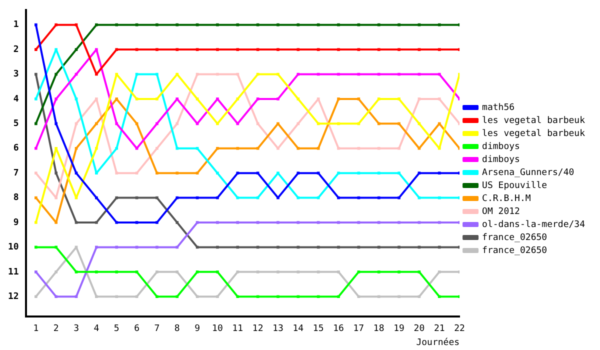  Describe the element at coordinates (439, 329) in the screenshot. I see `x-tick-label: 21` at that location.